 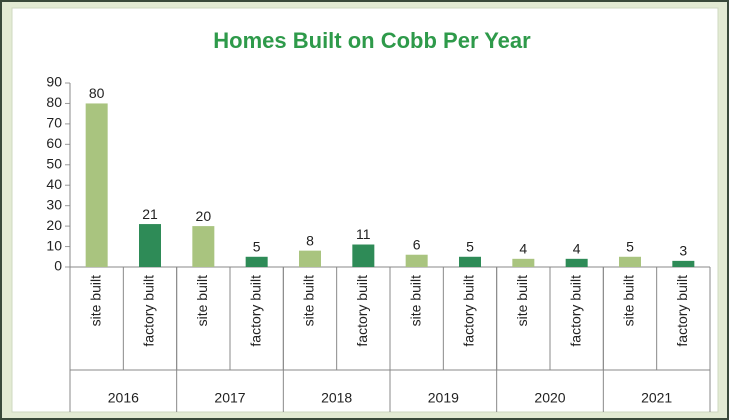 What do you see at coordinates (54, 82) in the screenshot?
I see `y-tick-label: 90` at bounding box center [54, 82].